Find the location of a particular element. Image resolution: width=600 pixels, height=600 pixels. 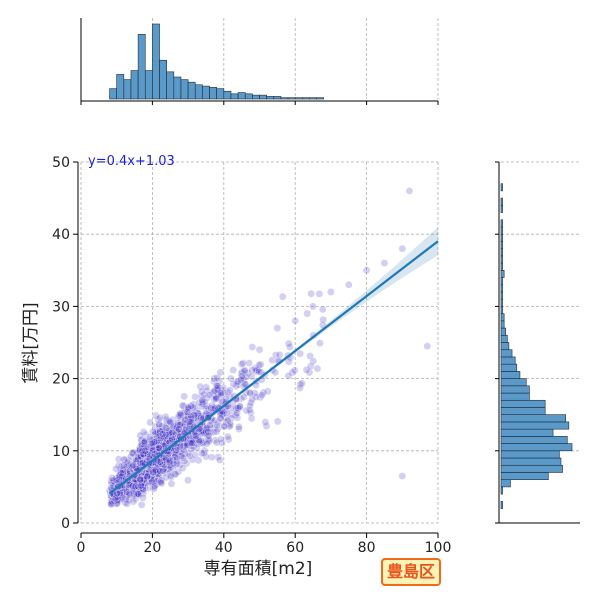

y-tick-label: 0 is located at coordinates (65, 524).